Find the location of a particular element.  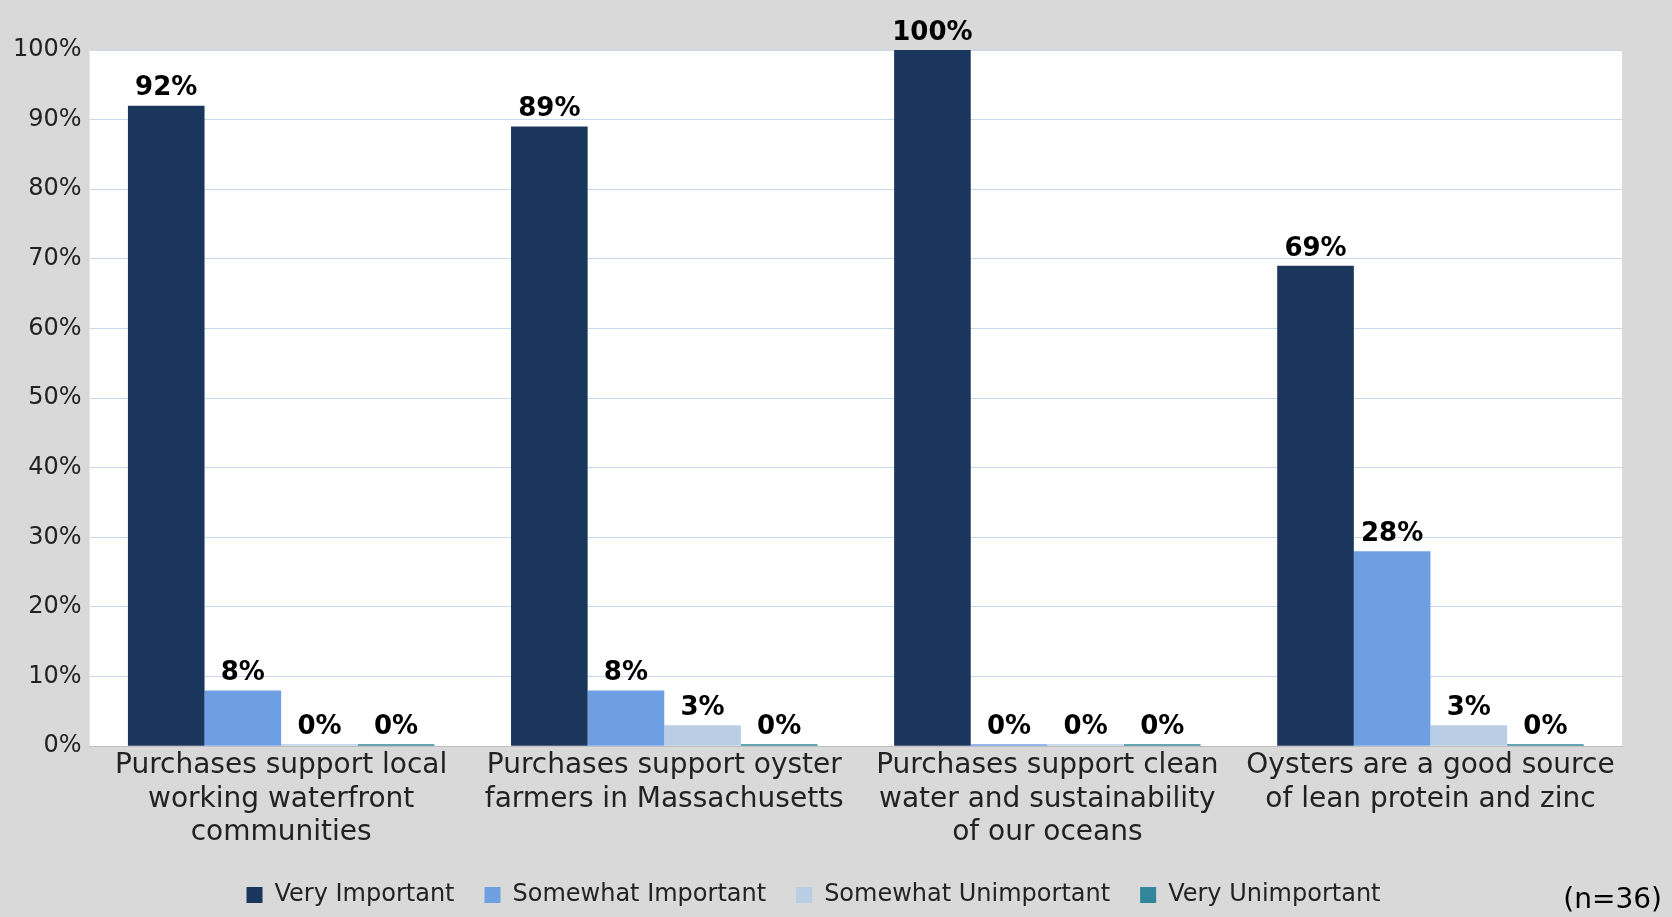

y-tick-label: 20% is located at coordinates (55, 605).